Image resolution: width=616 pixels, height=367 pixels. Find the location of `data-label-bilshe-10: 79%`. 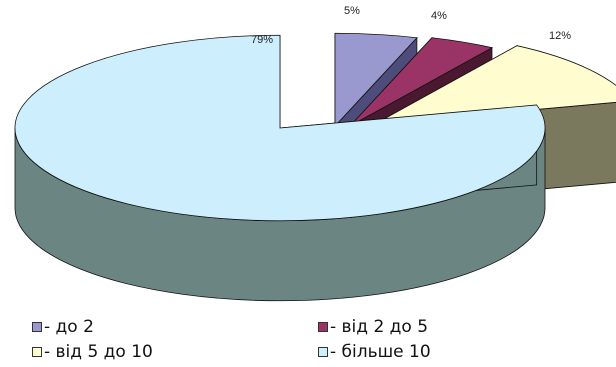

data-label-bilshe-10: 79% is located at coordinates (262, 40).